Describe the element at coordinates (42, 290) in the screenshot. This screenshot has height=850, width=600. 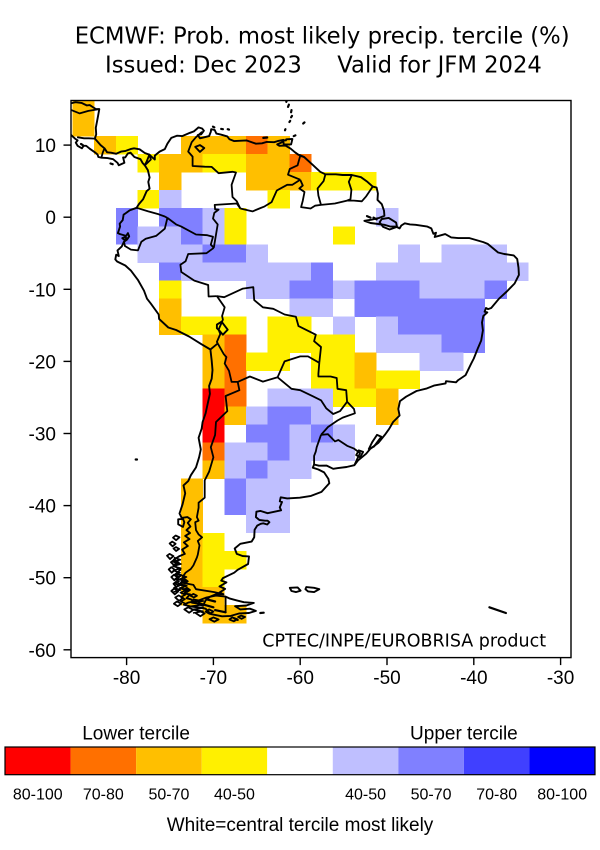
I see `svg-text: -10` at that location.